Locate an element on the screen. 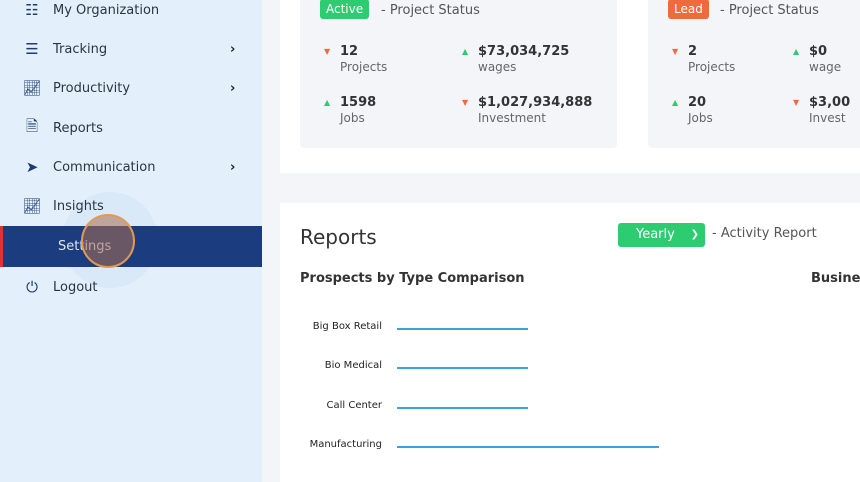  bar-bio-medical is located at coordinates (462, 368).